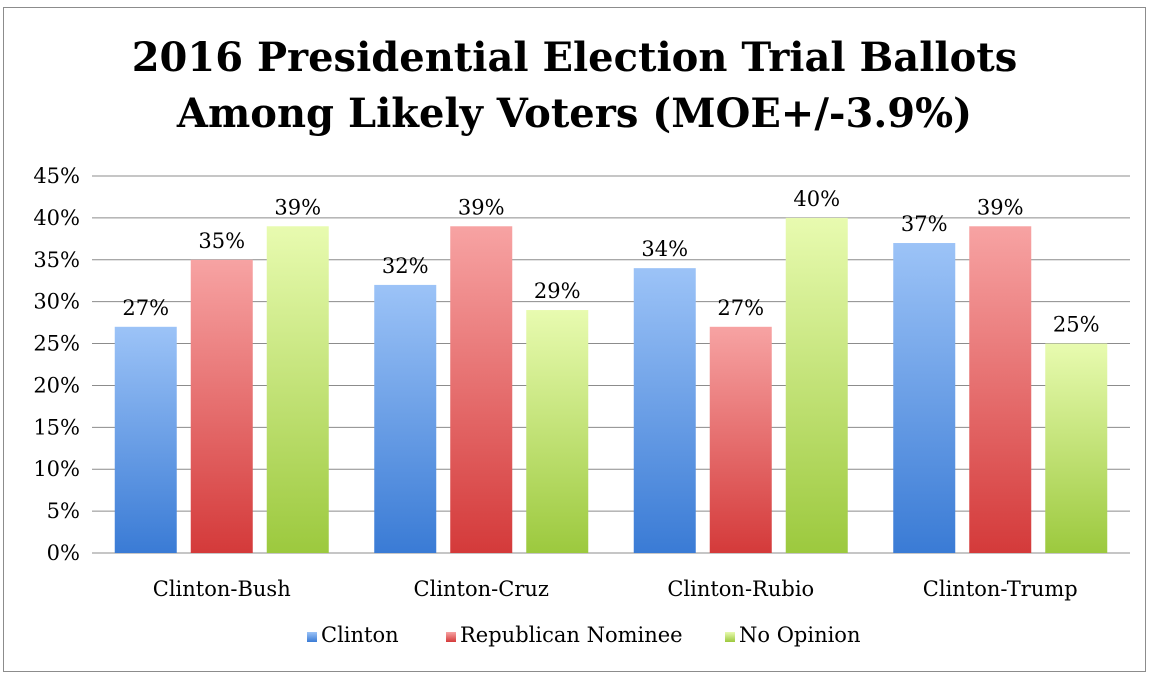 The height and width of the screenshot is (675, 1149). What do you see at coordinates (664, 249) in the screenshot?
I see `data-label: 34%` at bounding box center [664, 249].